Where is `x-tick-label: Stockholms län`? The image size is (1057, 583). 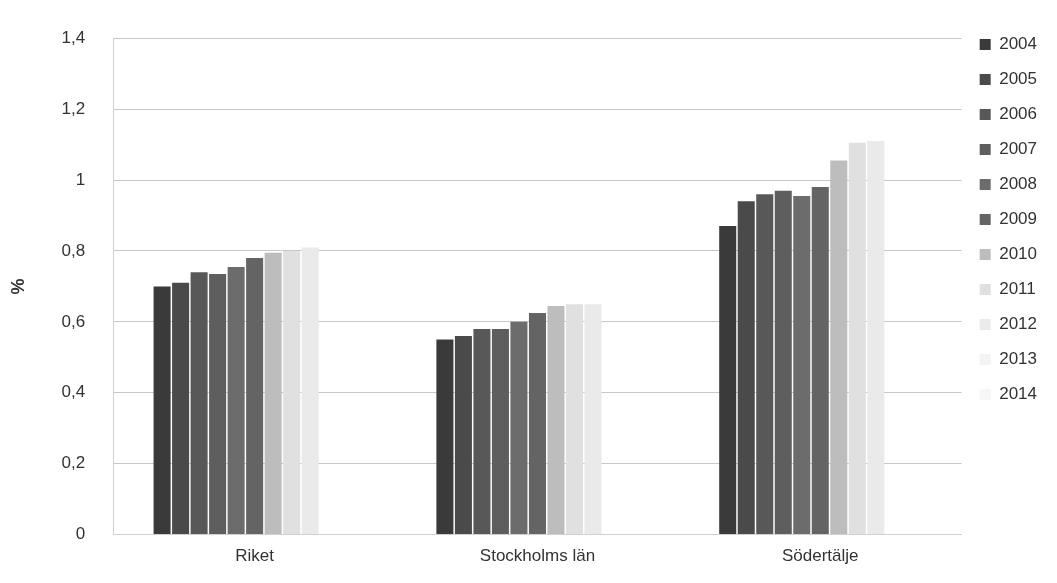 x-tick-label: Stockholms län is located at coordinates (537, 556).